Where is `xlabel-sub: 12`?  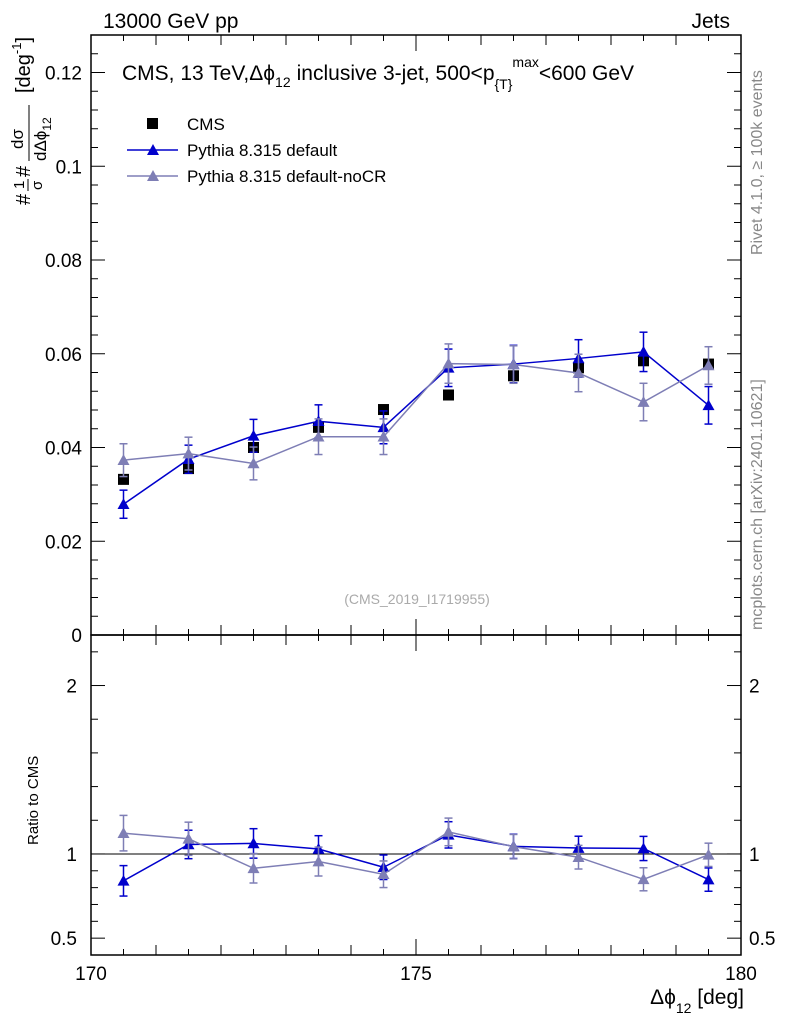 xlabel-sub: 12 is located at coordinates (684, 1008).